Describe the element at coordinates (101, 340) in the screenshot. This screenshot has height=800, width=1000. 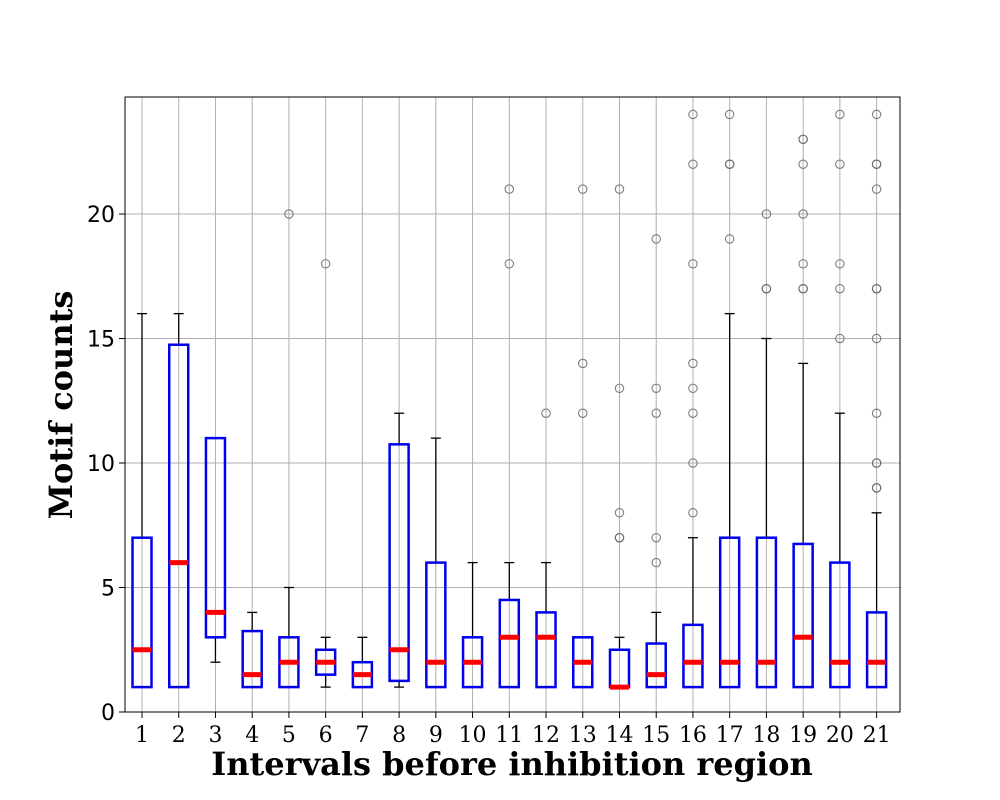
I see `y-tick-label: 15` at that location.